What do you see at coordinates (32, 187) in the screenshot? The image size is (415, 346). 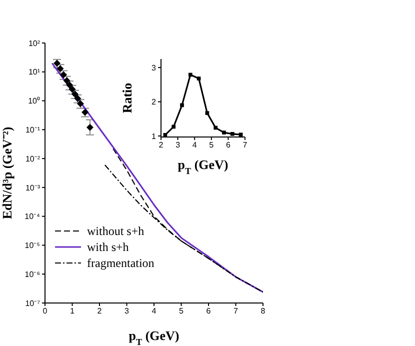 I see `y-tick-label: 10⁻³` at bounding box center [32, 187].